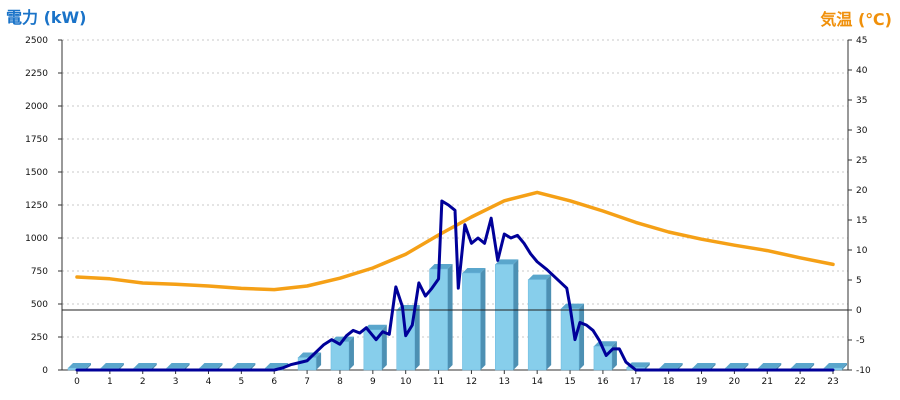  What do you see at coordinates (859, 311) in the screenshot?
I see `right-tick-label: 0` at bounding box center [859, 311].